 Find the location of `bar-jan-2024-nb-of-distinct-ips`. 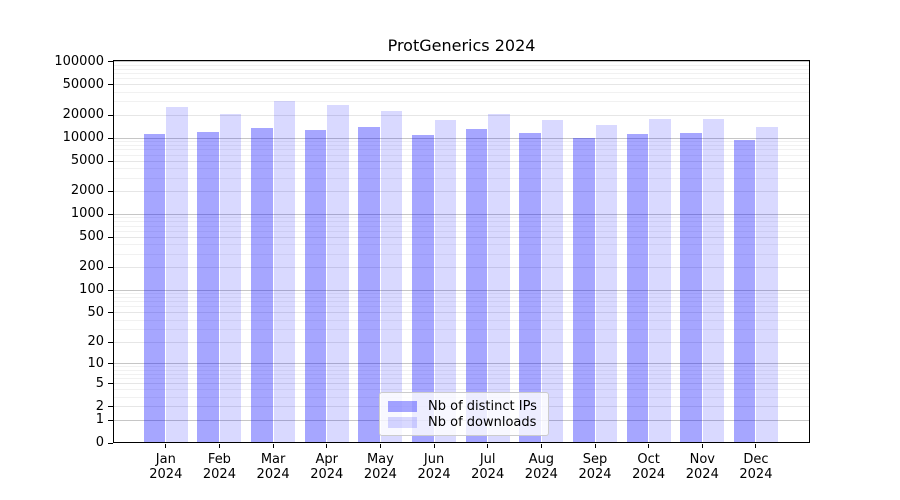

bar-jan-2024-nb-of-distinct-ips is located at coordinates (154, 288).